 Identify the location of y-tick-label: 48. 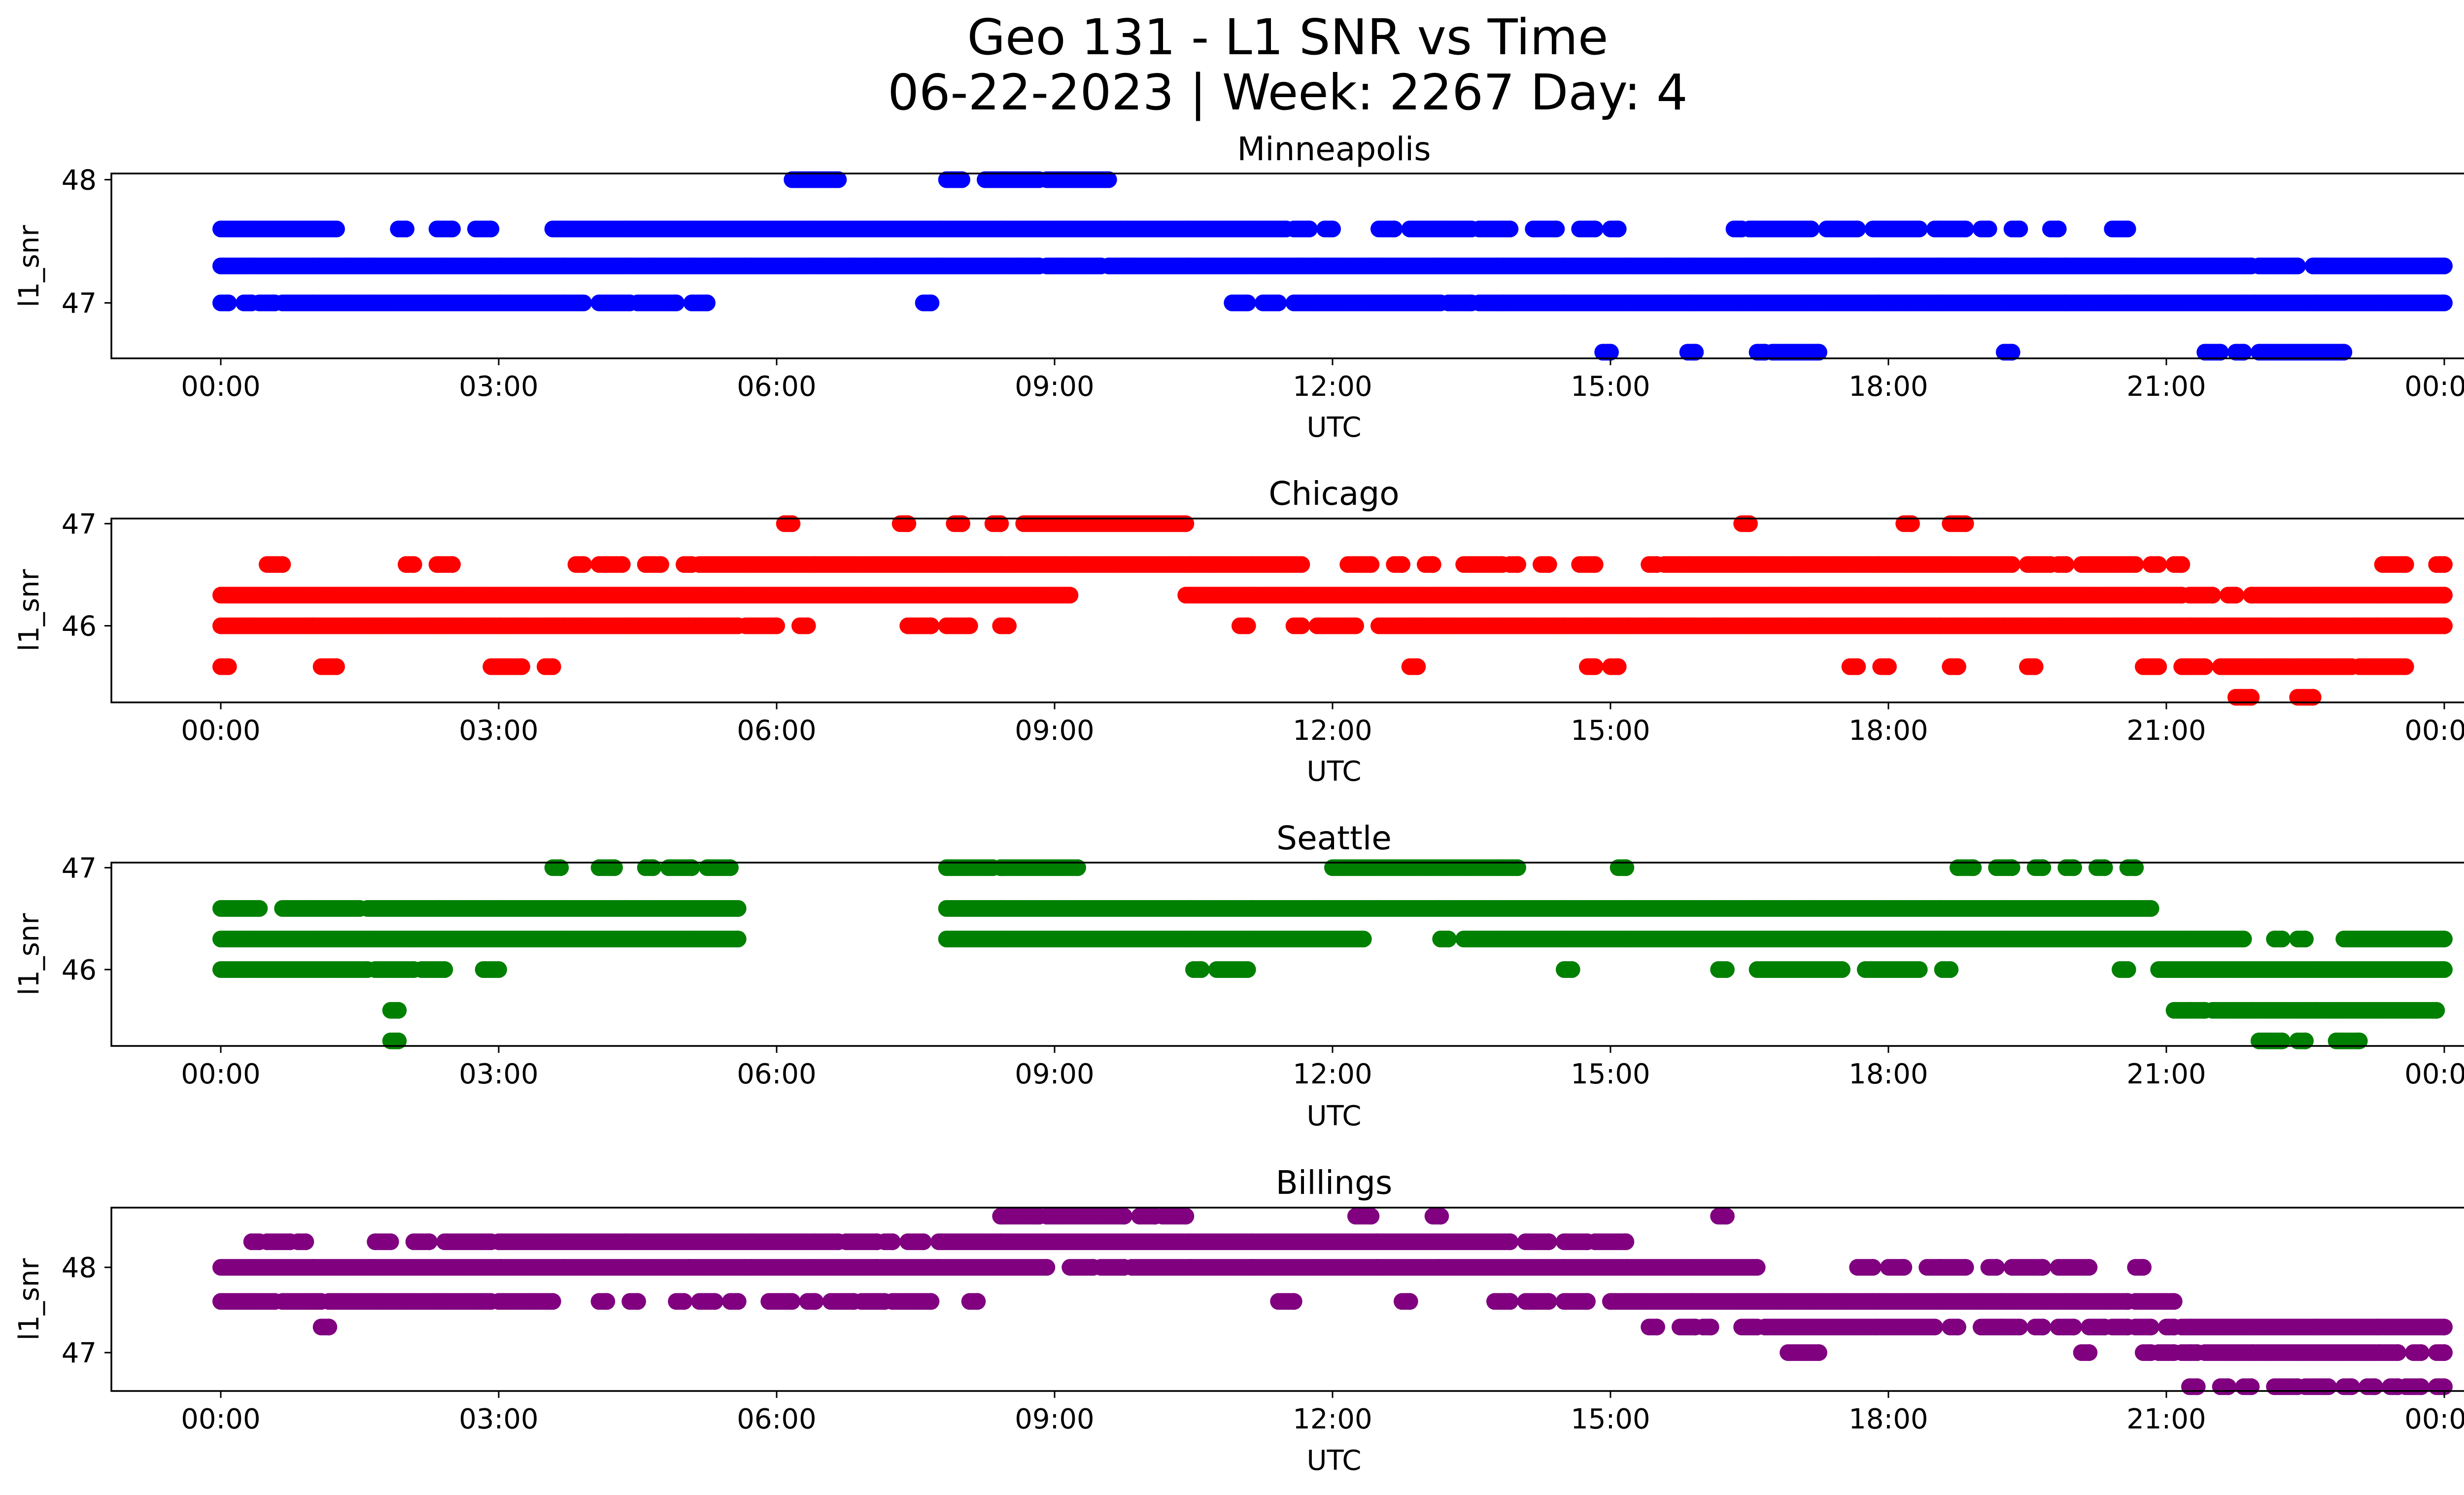
(79, 181).